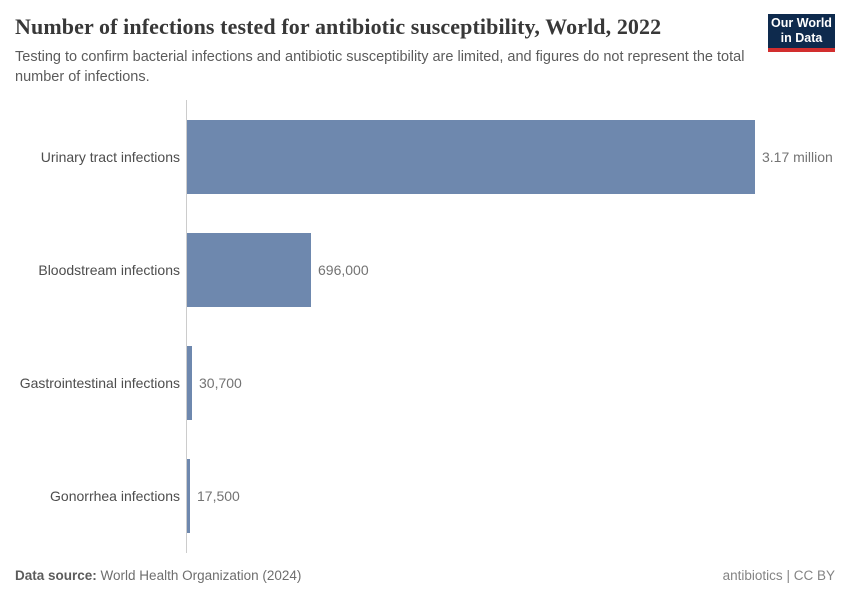 The height and width of the screenshot is (600, 850). What do you see at coordinates (115, 496) in the screenshot?
I see `category-label-gonorrhea-infections: Gonorrhea infections` at bounding box center [115, 496].